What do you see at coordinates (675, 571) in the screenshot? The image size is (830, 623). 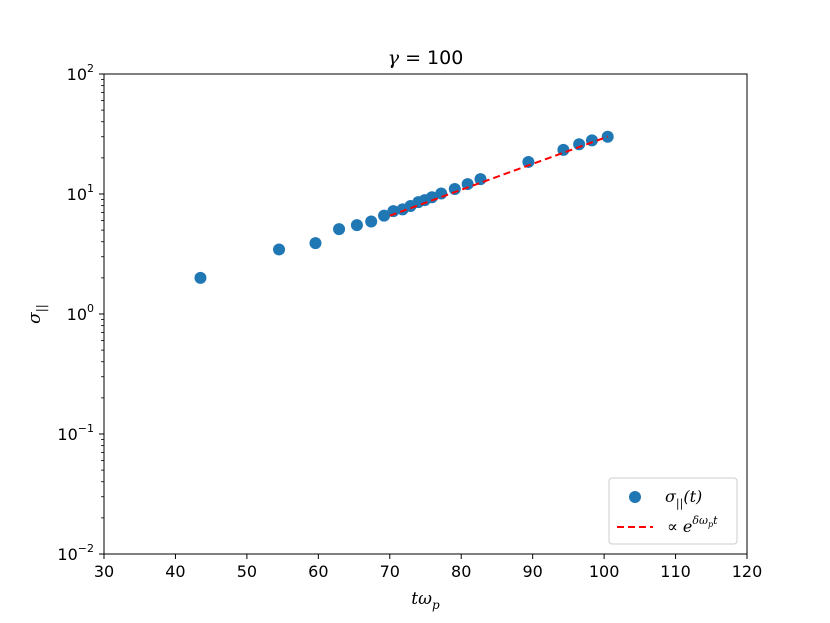 I see `x-tick-label: 110` at bounding box center [675, 571].